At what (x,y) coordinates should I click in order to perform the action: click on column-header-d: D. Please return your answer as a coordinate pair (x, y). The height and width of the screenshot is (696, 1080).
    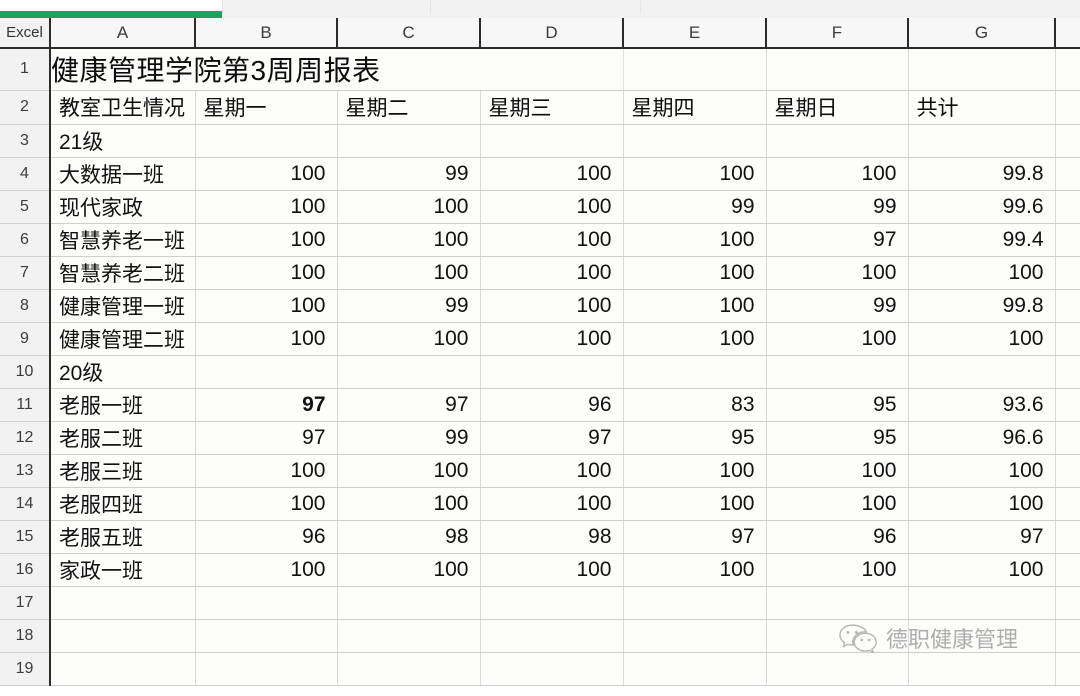
    Looking at the image, I should click on (552, 33).